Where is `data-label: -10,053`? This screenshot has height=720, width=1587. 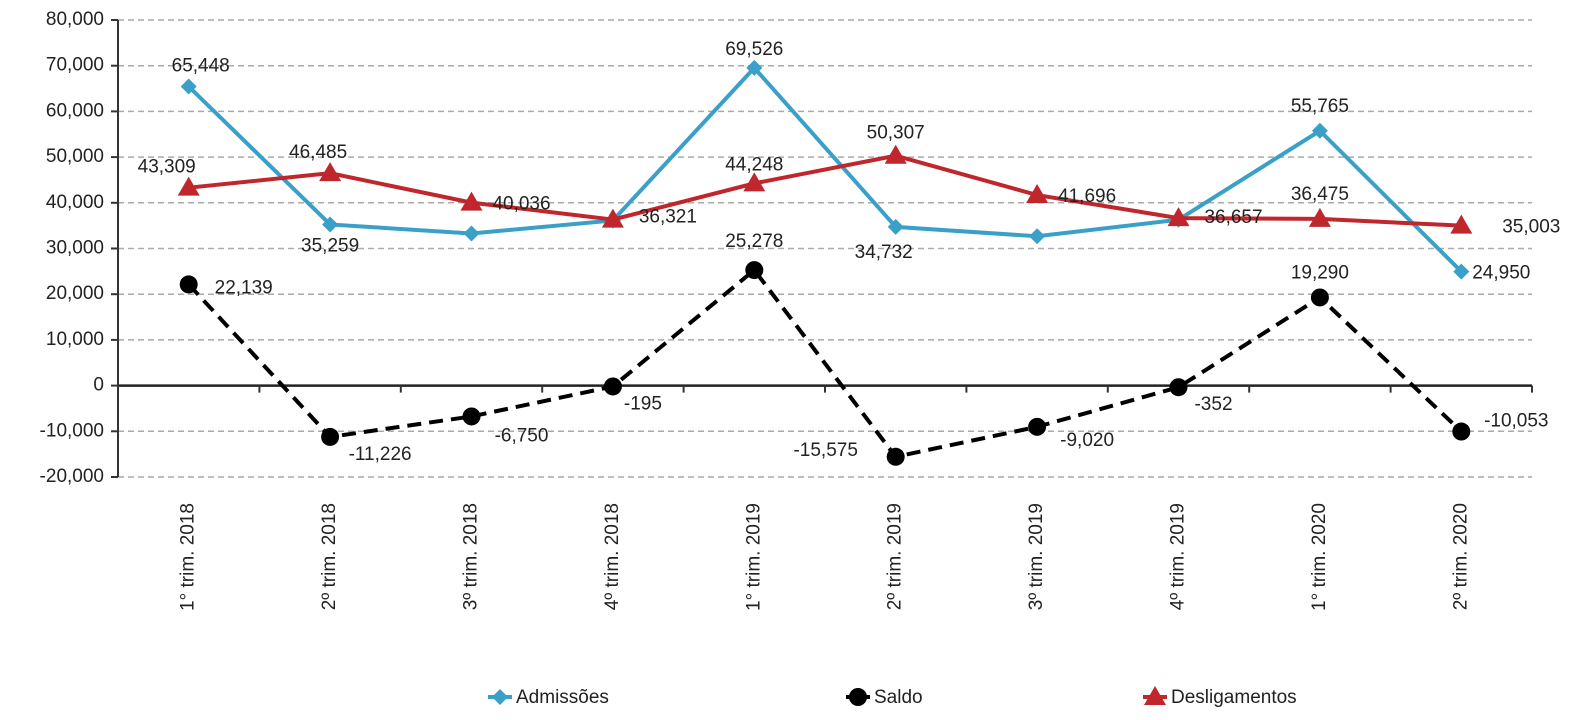
data-label: -10,053 is located at coordinates (1516, 421).